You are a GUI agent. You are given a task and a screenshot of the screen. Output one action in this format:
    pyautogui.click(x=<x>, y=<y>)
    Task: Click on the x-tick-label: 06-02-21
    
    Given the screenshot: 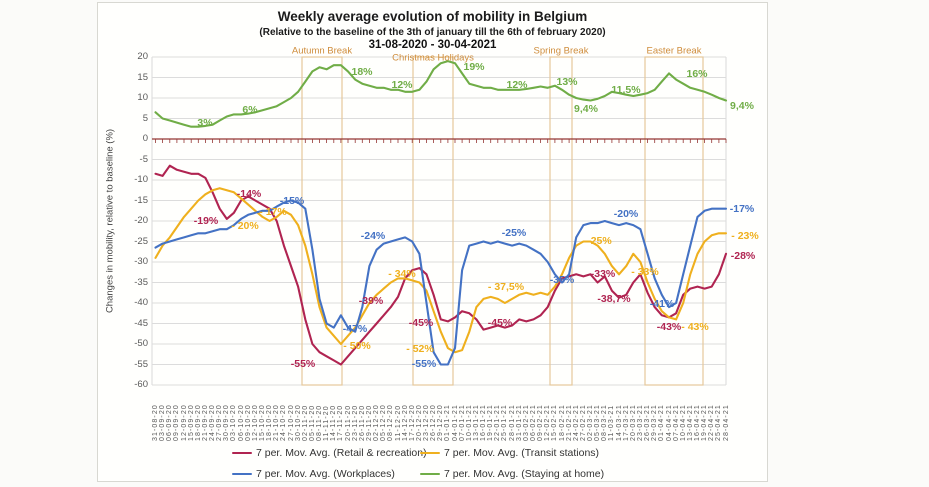 What is the action you would take?
    pyautogui.click(x=533, y=422)
    